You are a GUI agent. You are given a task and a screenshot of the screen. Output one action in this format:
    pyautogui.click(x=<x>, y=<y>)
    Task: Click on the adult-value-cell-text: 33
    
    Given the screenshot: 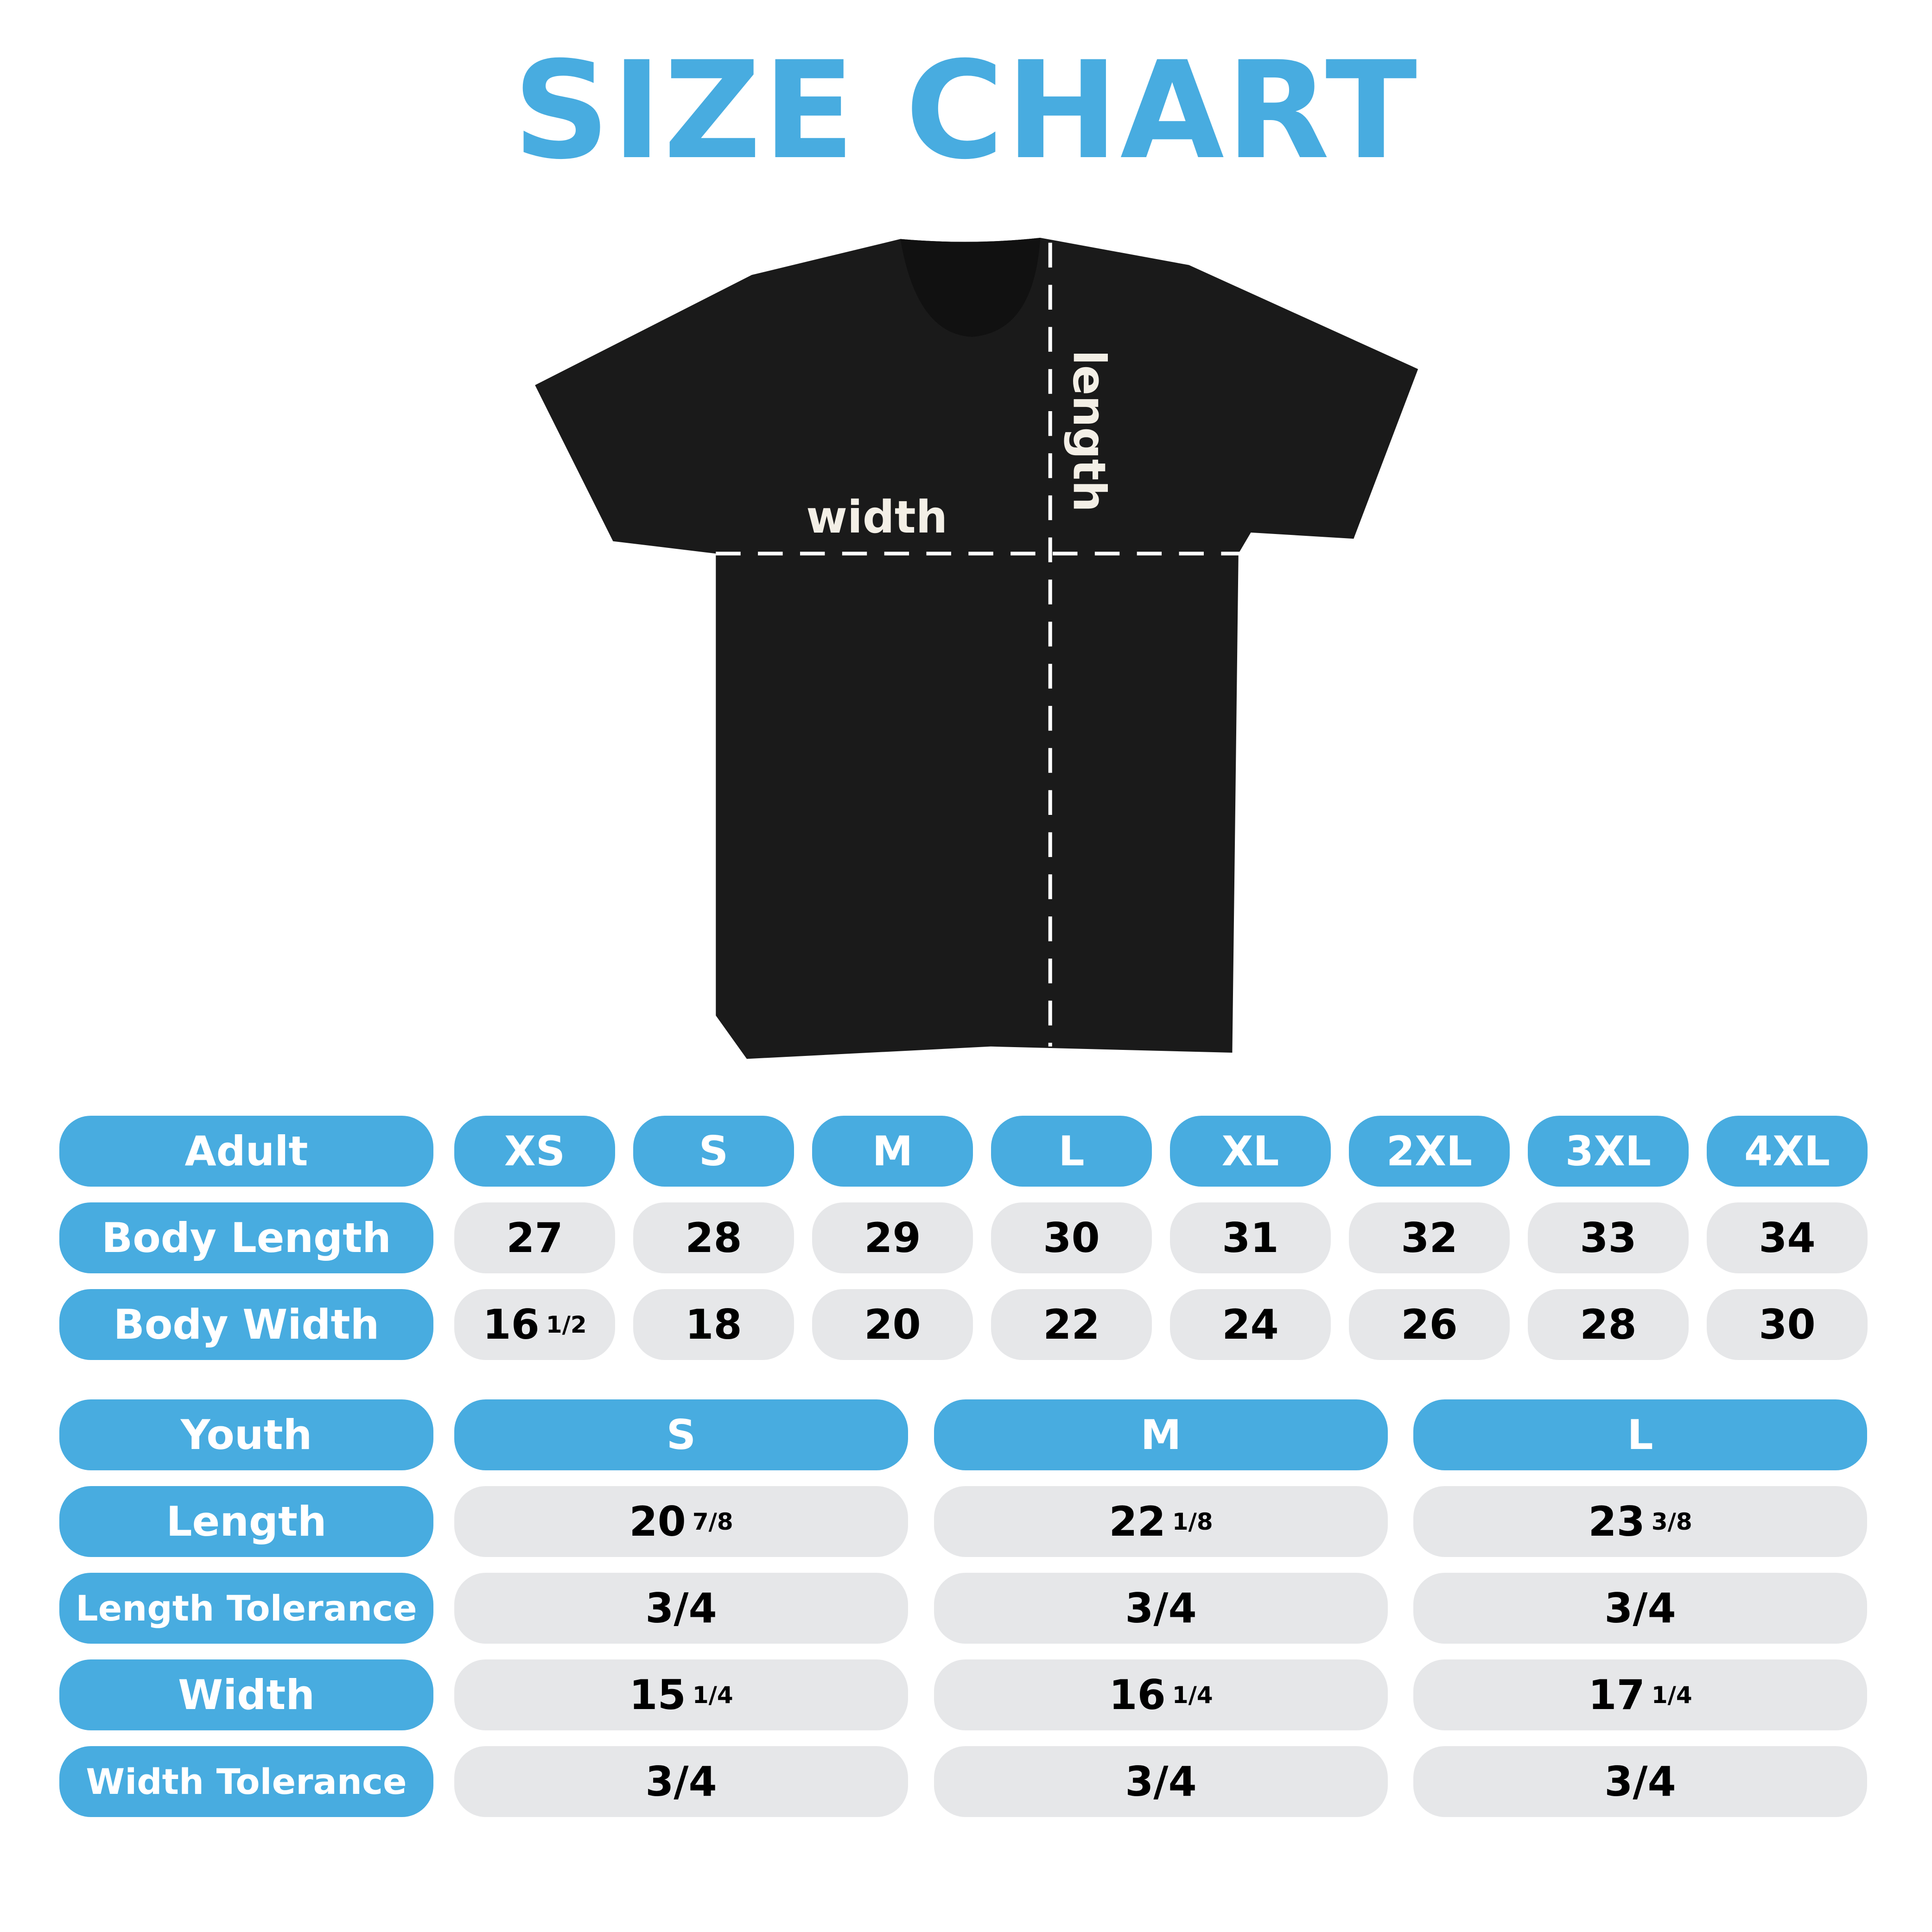 What is the action you would take?
    pyautogui.click(x=1608, y=1238)
    